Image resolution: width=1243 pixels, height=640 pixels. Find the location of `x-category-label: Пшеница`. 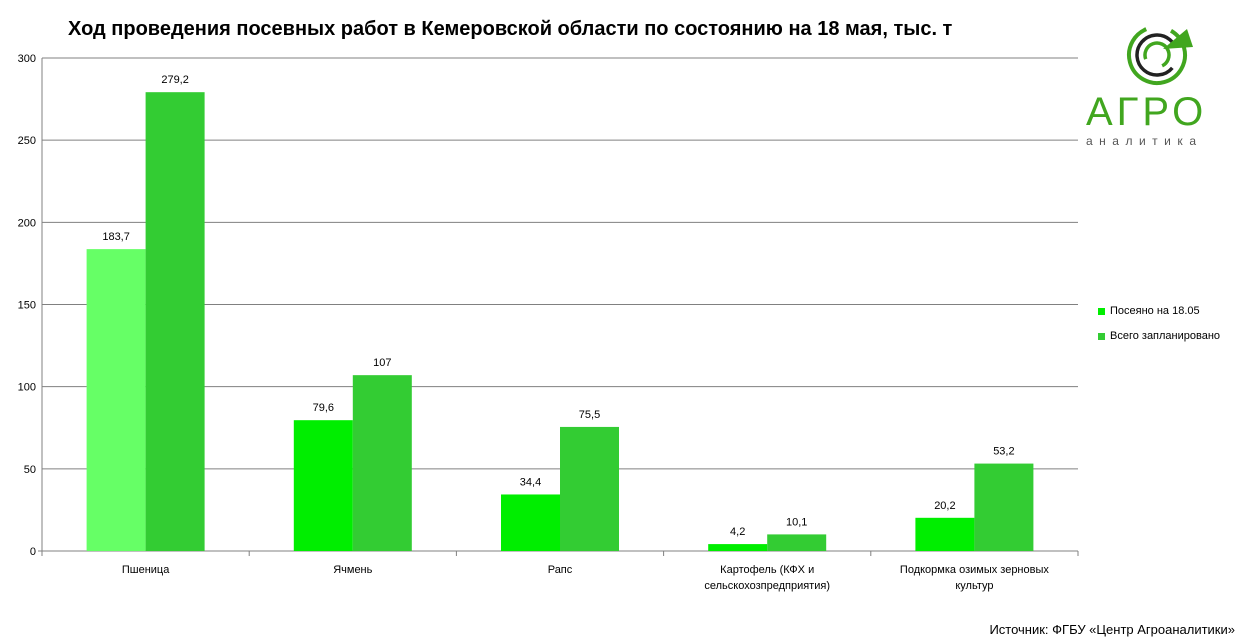

x-category-label: Пшеница is located at coordinates (146, 570).